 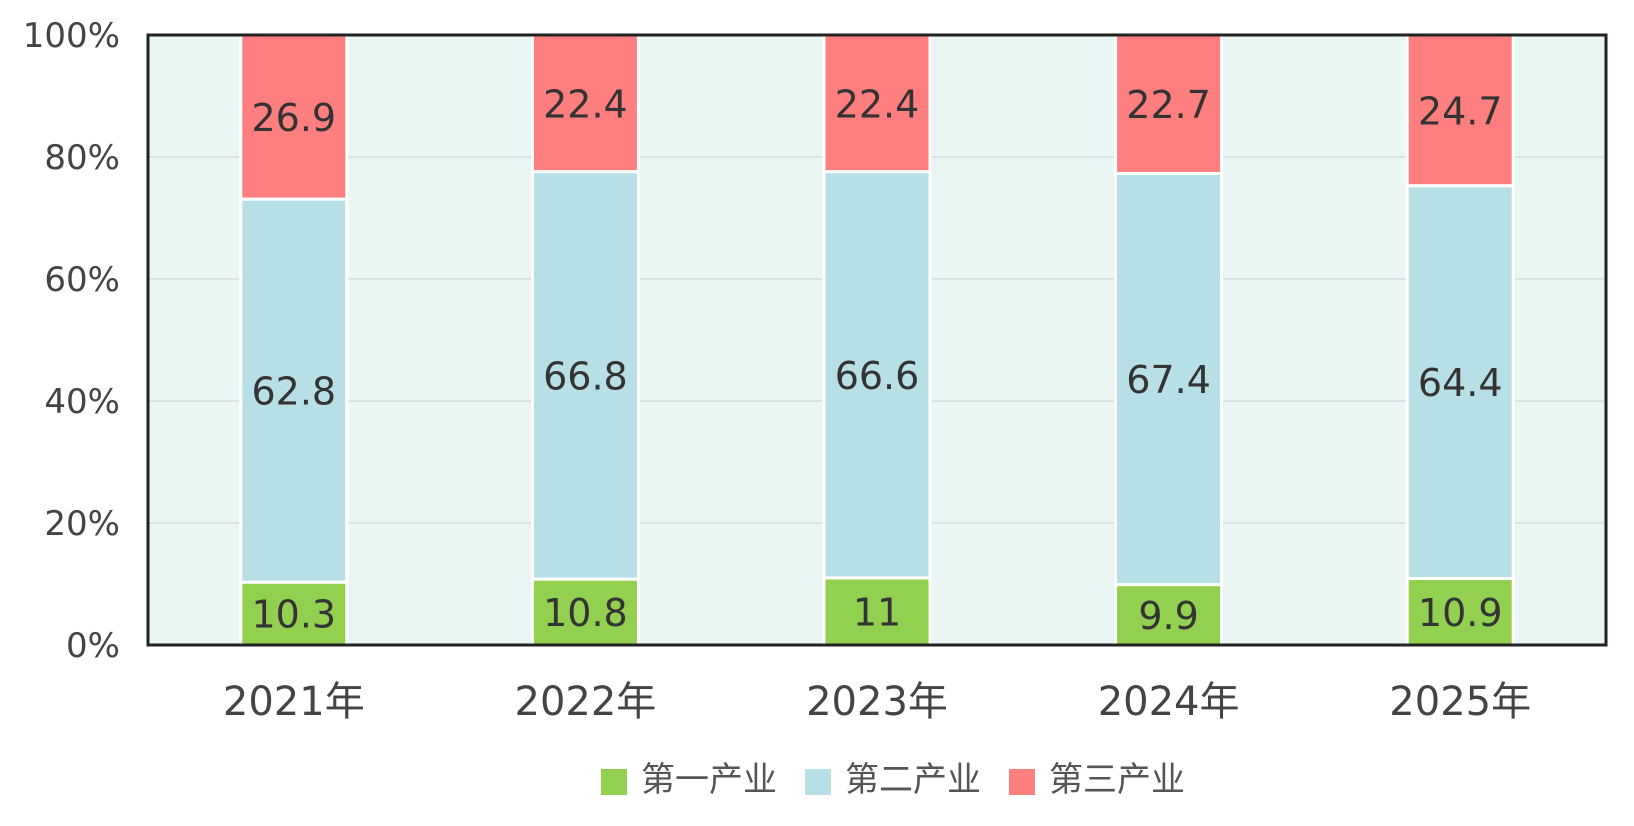 I want to click on y-axis-tick-labels: 0% 20% 40% 60% 80% 100%, so click(x=71, y=341).